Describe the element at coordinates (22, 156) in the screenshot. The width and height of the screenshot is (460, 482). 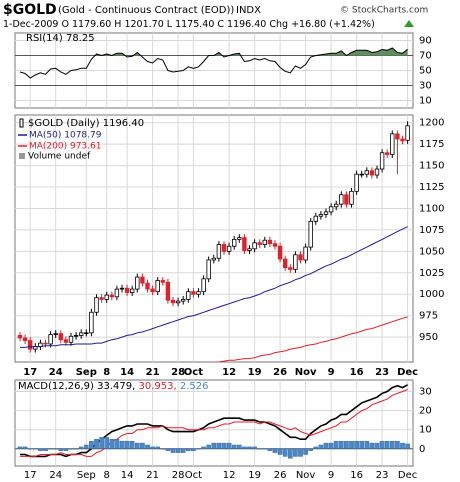
I see `legend-swatch` at that location.